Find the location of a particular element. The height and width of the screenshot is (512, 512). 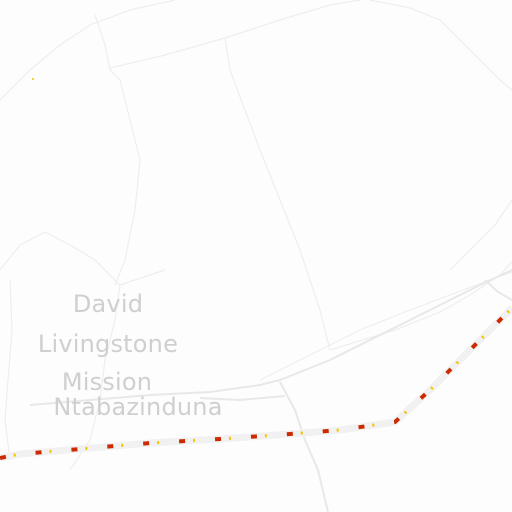

place-label-line-3: Mission is located at coordinates (107, 382).